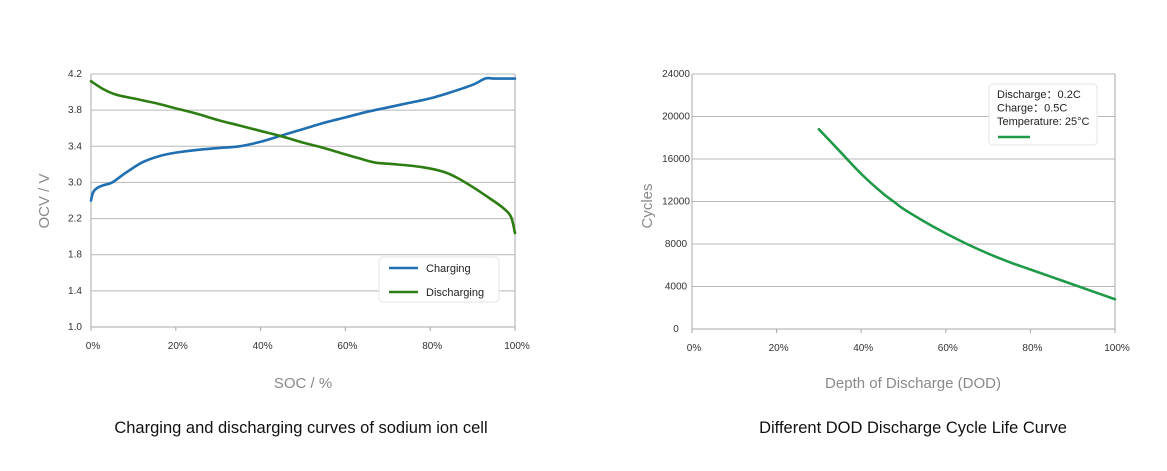 Image resolution: width=1167 pixels, height=471 pixels. I want to click on legend-box, so click(1043, 114).